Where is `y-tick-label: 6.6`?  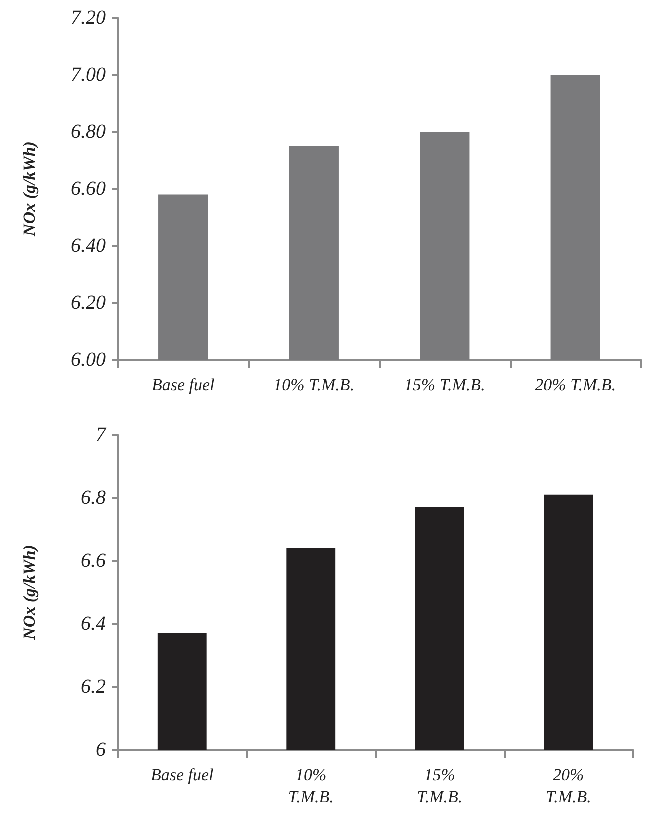 y-tick-label: 6.6 is located at coordinates (93, 561).